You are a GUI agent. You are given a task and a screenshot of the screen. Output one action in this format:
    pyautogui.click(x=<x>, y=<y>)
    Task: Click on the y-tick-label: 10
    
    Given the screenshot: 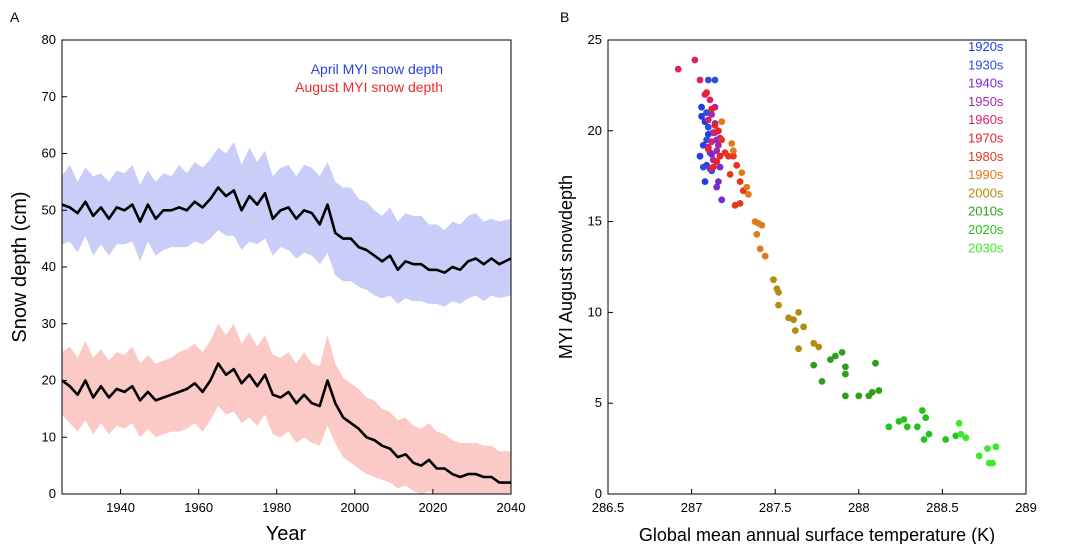 What is the action you would take?
    pyautogui.click(x=595, y=311)
    